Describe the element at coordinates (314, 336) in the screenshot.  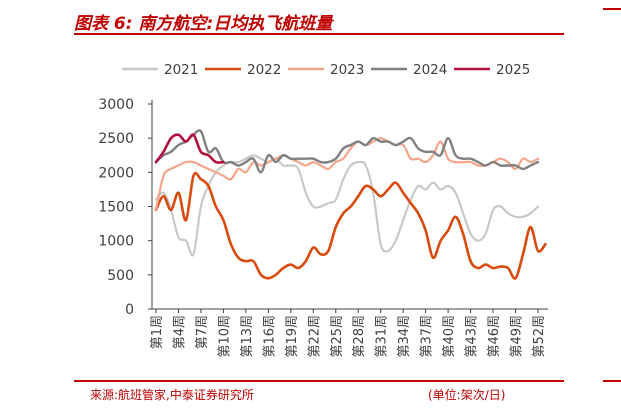
I see `x-tick-label: 第22周` at that location.